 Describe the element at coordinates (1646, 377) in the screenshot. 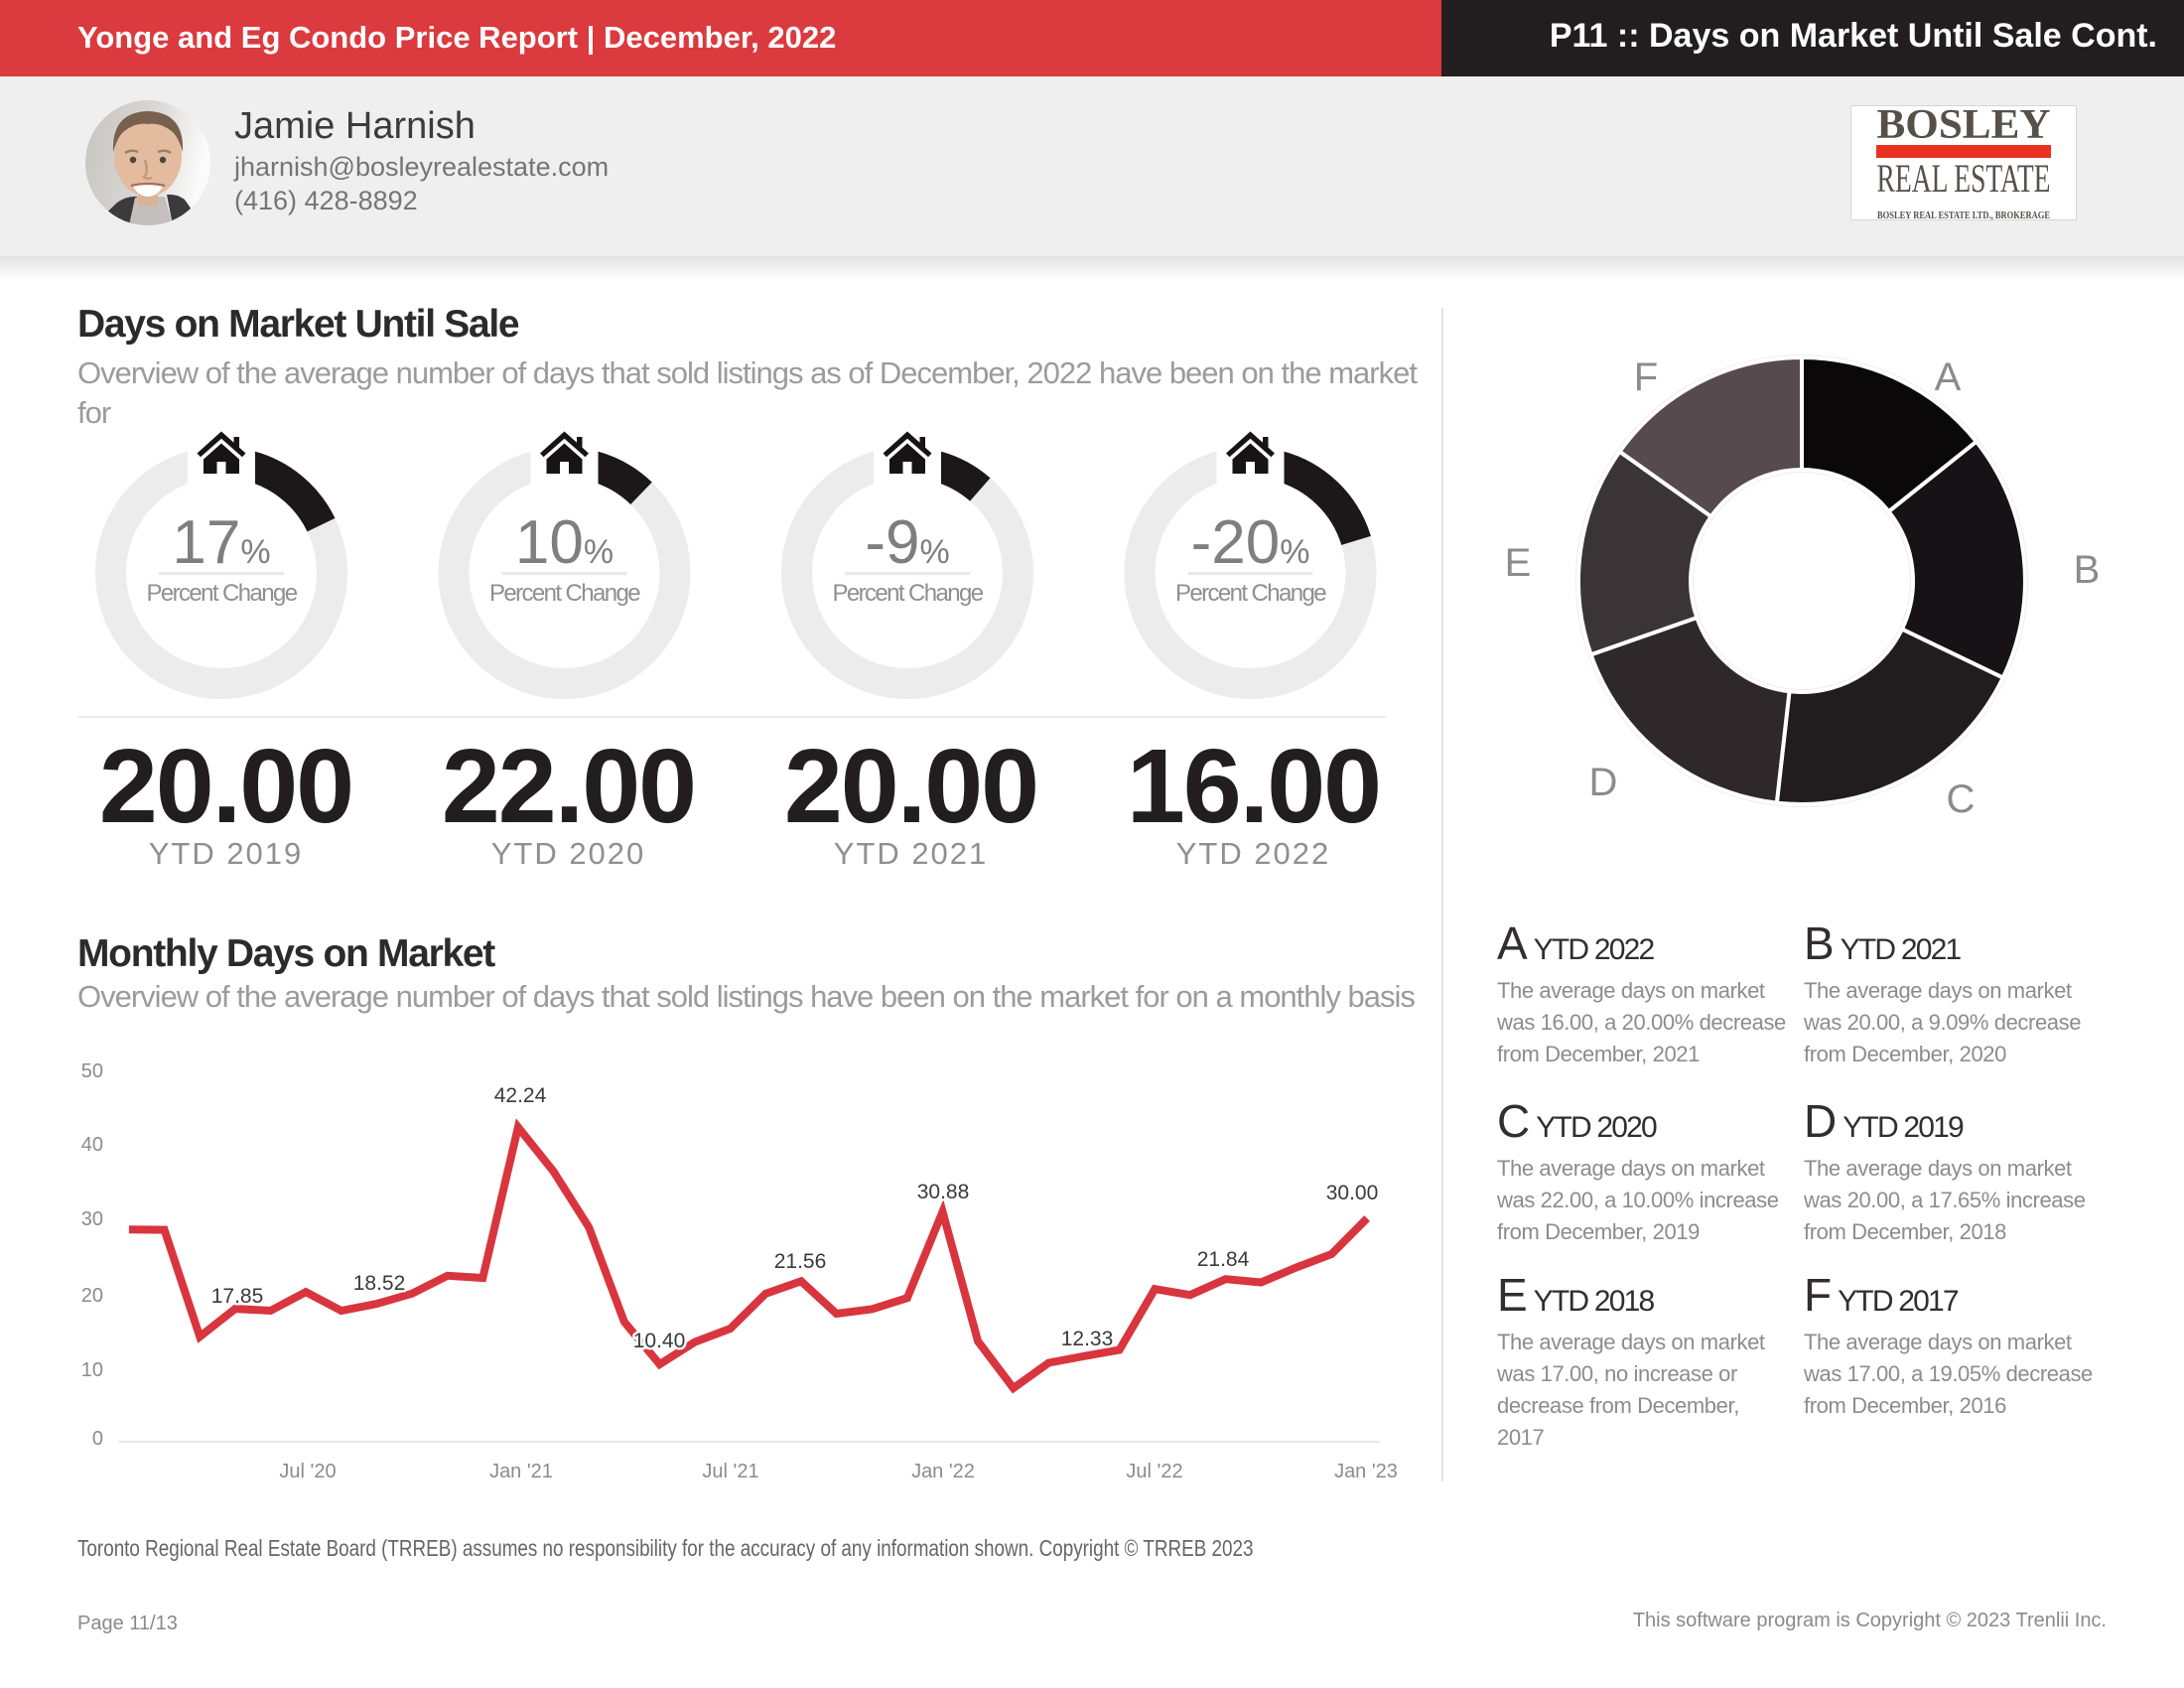

I see `svg-text: F` at that location.